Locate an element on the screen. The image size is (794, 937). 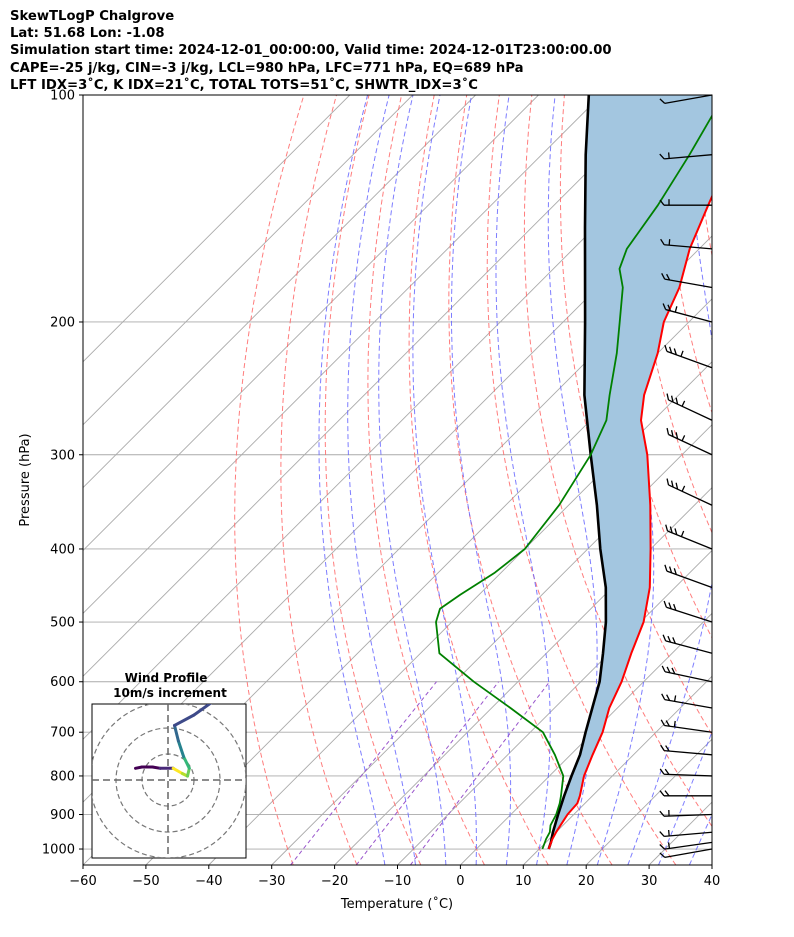
x-tick-label: 10 is located at coordinates (523, 881).